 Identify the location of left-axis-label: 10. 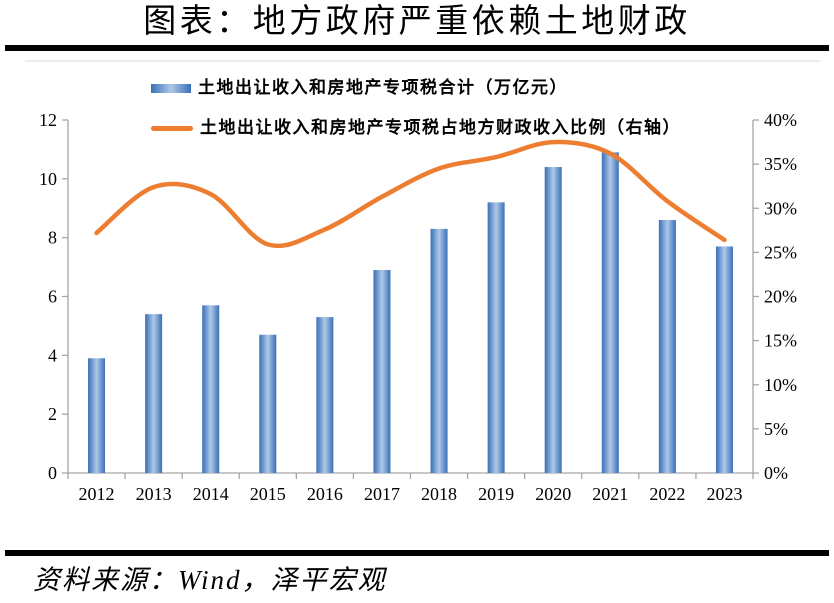
(48, 179).